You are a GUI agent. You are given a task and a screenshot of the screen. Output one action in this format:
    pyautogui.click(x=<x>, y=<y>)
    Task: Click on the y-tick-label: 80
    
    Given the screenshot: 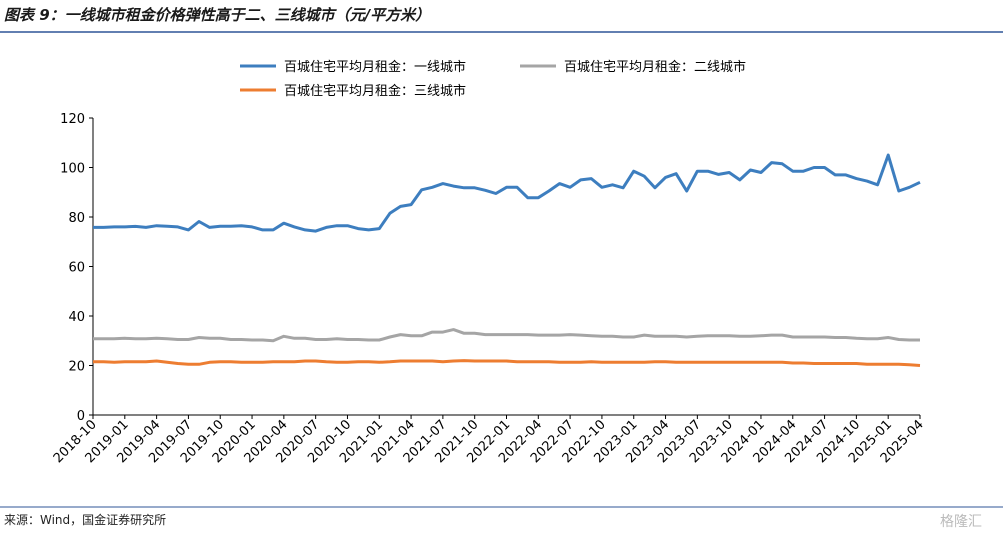 What is the action you would take?
    pyautogui.click(x=76, y=218)
    